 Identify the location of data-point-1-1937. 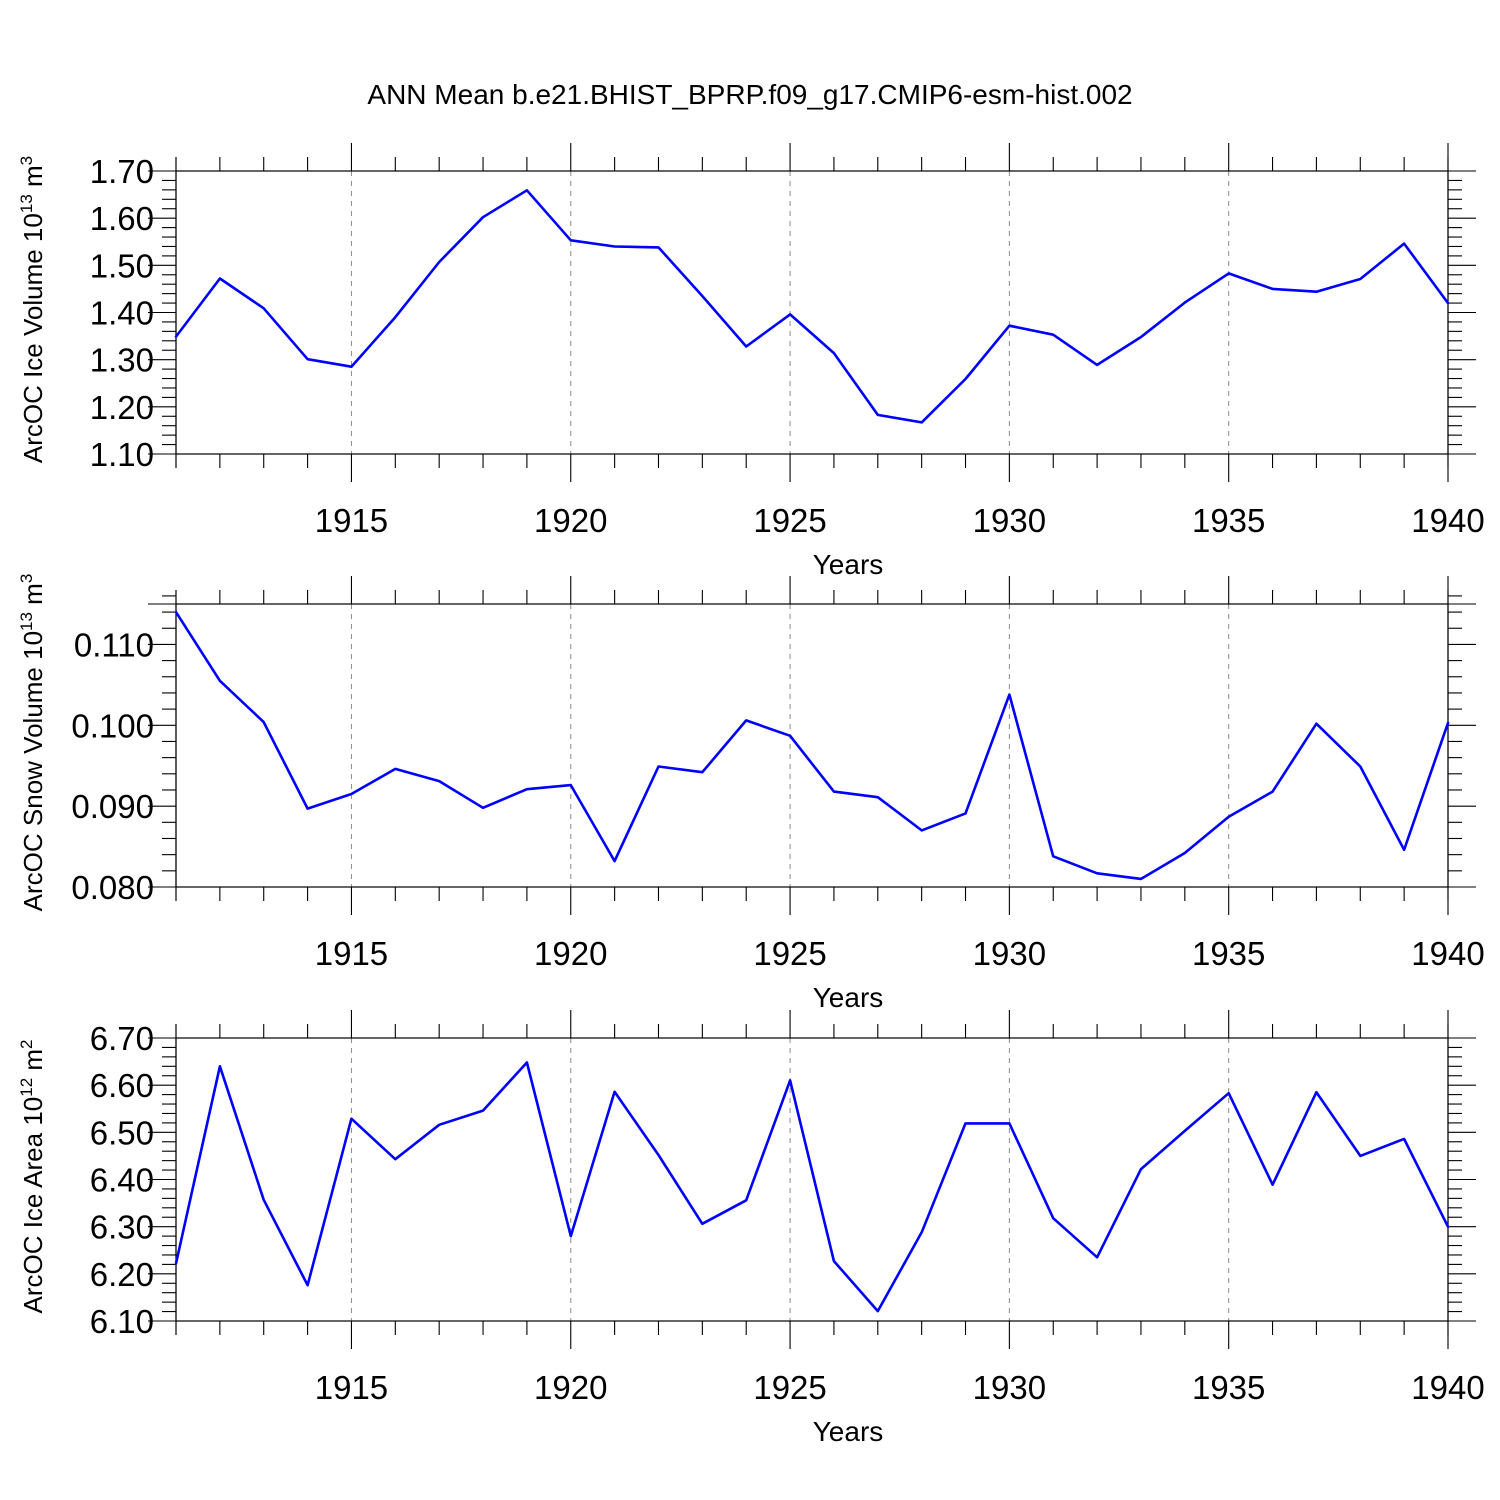
(1316, 292).